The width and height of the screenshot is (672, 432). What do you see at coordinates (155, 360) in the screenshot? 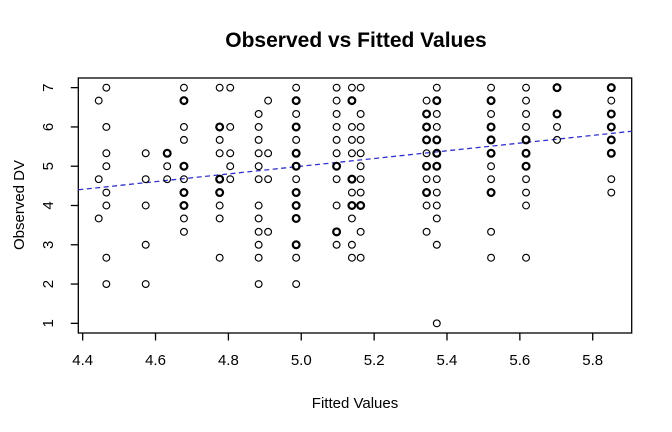
I see `x-tick-label: 4.6` at bounding box center [155, 360].